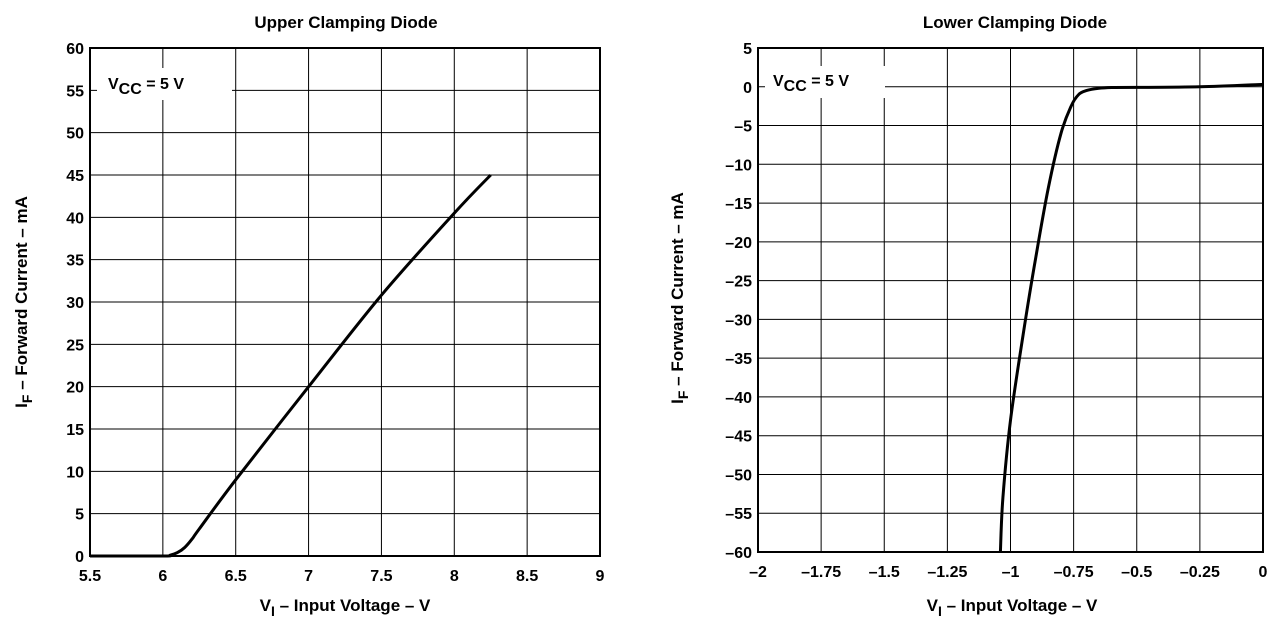 The height and width of the screenshot is (625, 1282). What do you see at coordinates (738, 437) in the screenshot?
I see `y-tick-label: –45` at bounding box center [738, 437].